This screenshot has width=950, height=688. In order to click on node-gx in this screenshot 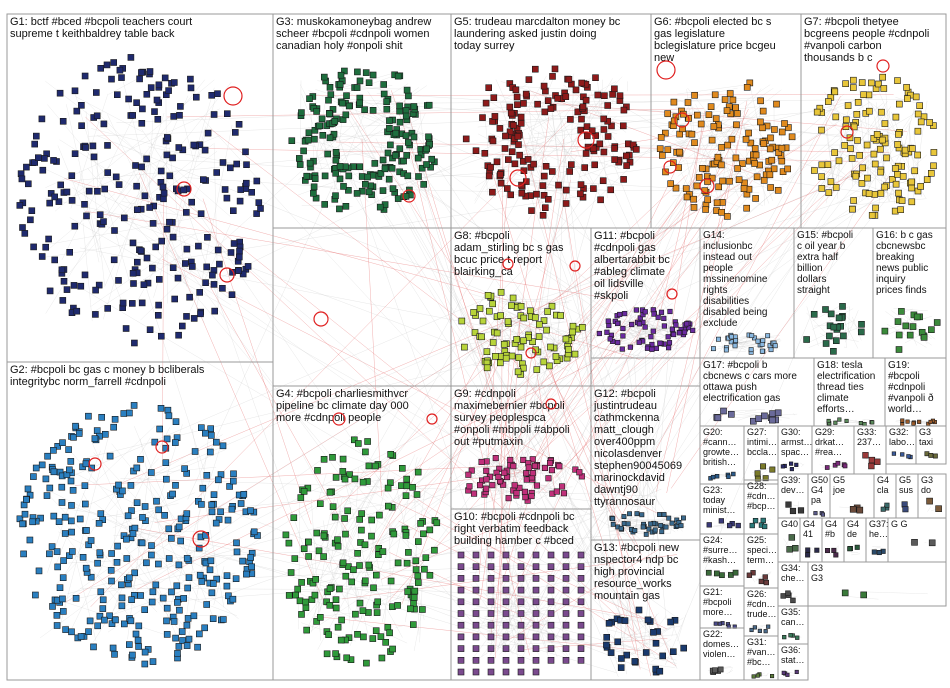, I will do `click(932, 543)`.